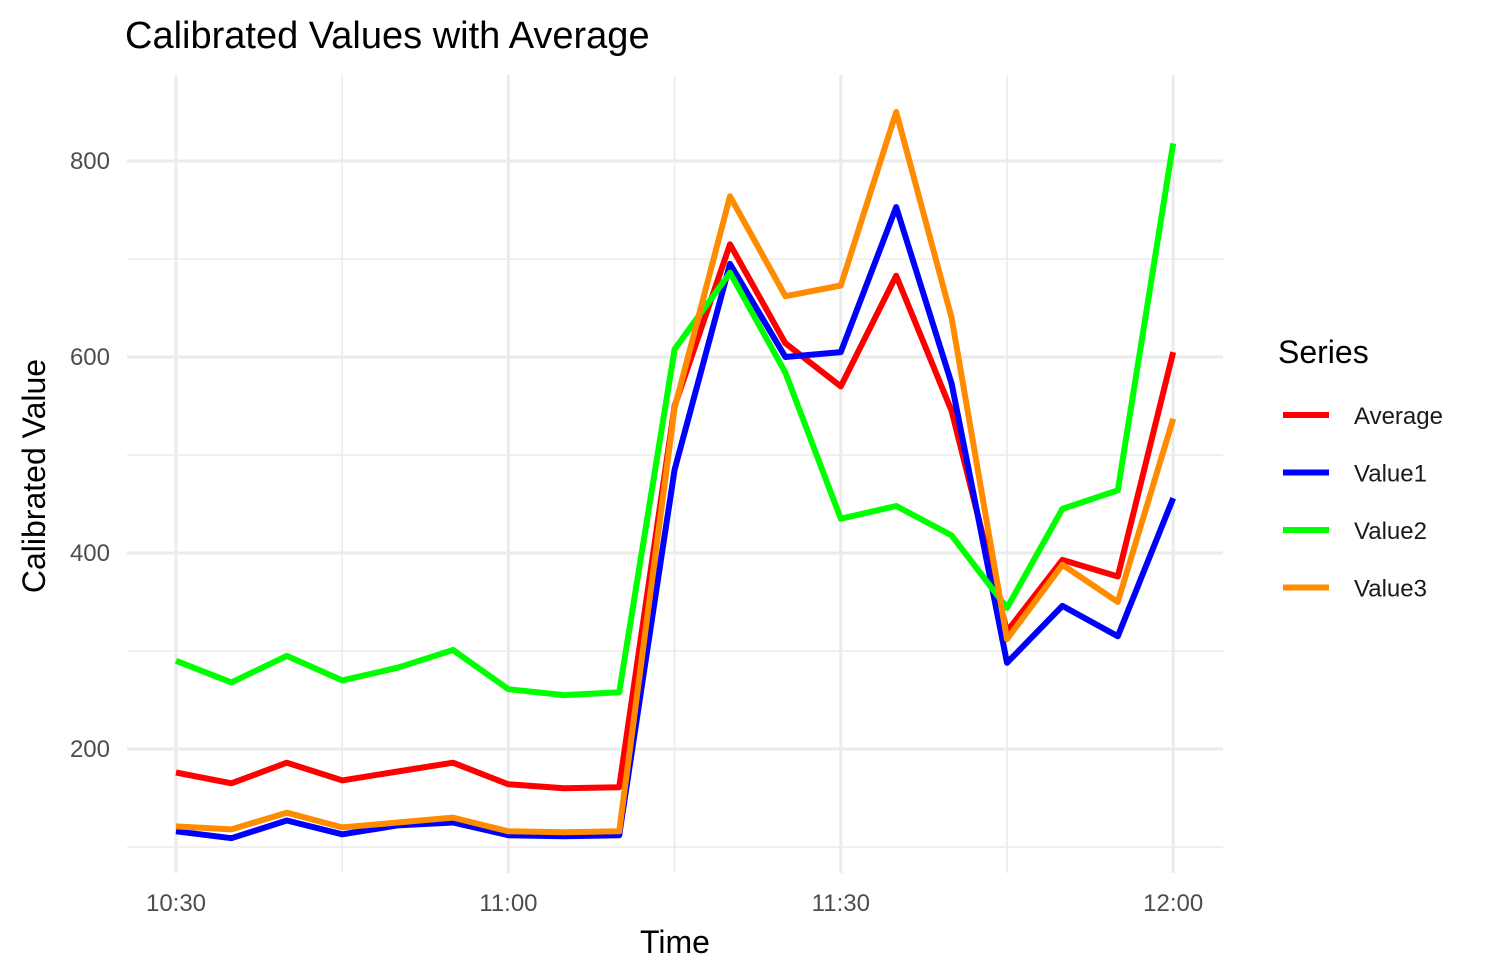 The image size is (1500, 979). What do you see at coordinates (1390, 531) in the screenshot?
I see `legend-label-value2: Value2` at bounding box center [1390, 531].